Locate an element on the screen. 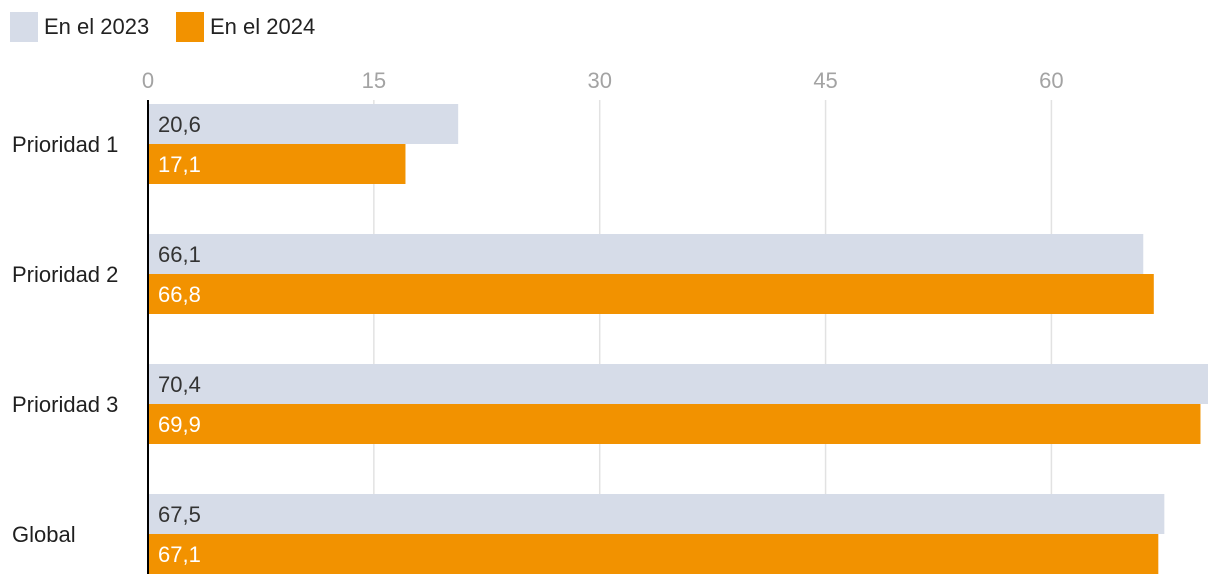 Image resolution: width=1220 pixels, height=586 pixels. legend: En el 2023 En el 2024 is located at coordinates (162, 27).